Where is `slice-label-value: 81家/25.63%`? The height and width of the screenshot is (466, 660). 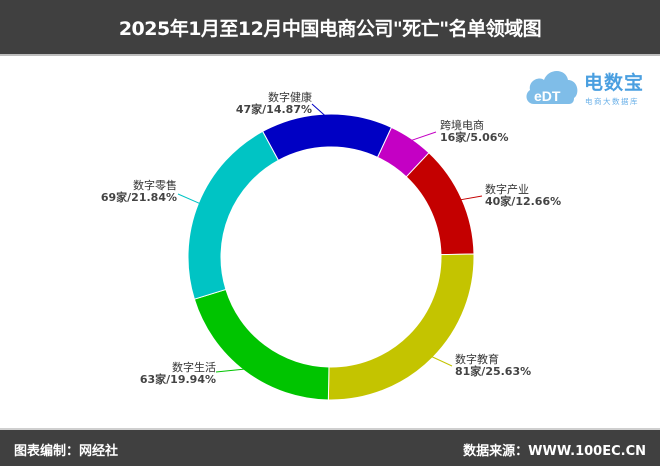 slice-label-value: 81家/25.63% is located at coordinates (493, 371).